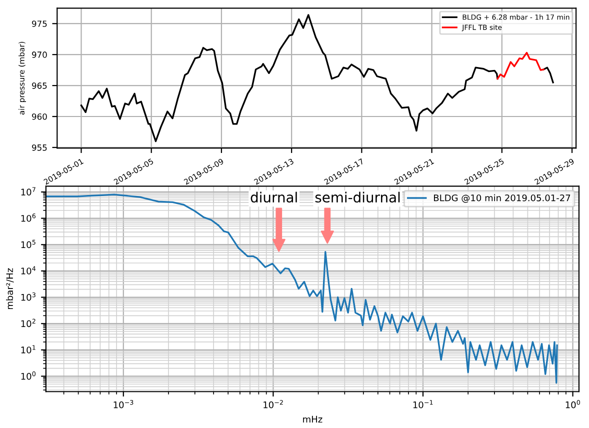  Describe the element at coordinates (28, 191) in the screenshot. I see `y-tick-label: 10$^{7}$` at that location.